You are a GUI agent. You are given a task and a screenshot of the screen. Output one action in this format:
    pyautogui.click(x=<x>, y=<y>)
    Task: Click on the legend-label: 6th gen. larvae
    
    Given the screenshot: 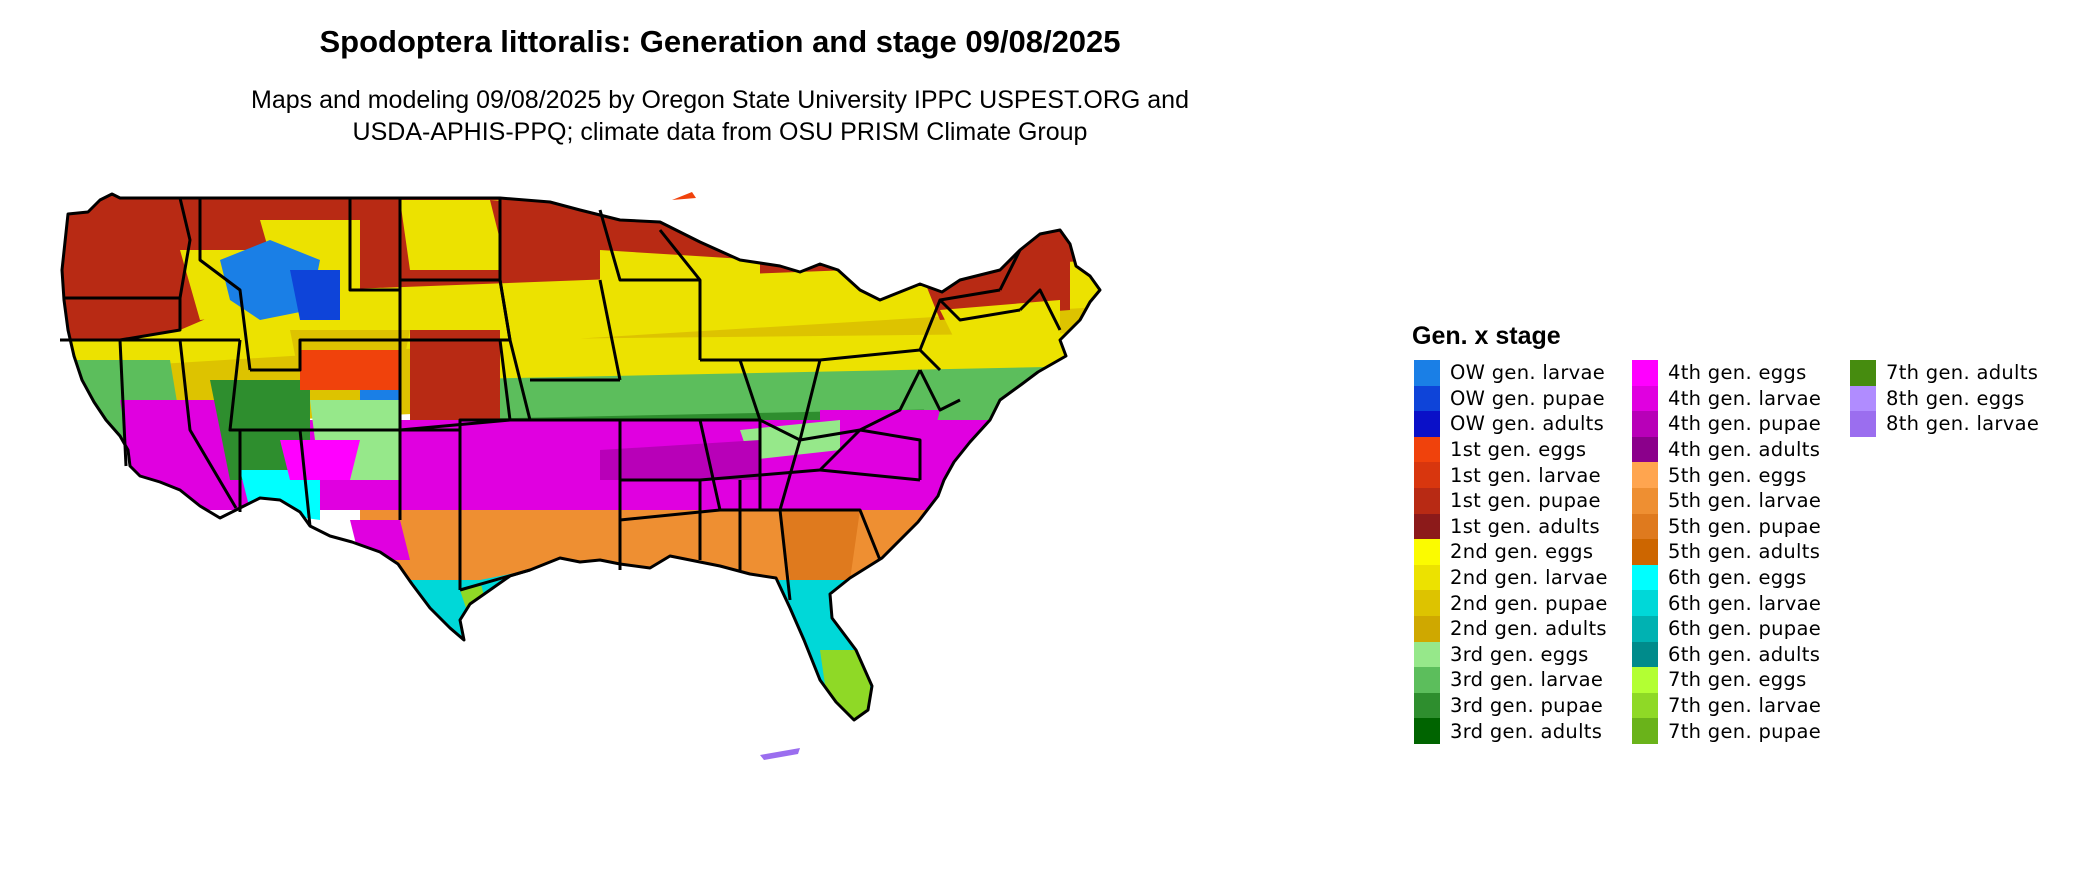 What is the action you would take?
    pyautogui.click(x=1745, y=603)
    